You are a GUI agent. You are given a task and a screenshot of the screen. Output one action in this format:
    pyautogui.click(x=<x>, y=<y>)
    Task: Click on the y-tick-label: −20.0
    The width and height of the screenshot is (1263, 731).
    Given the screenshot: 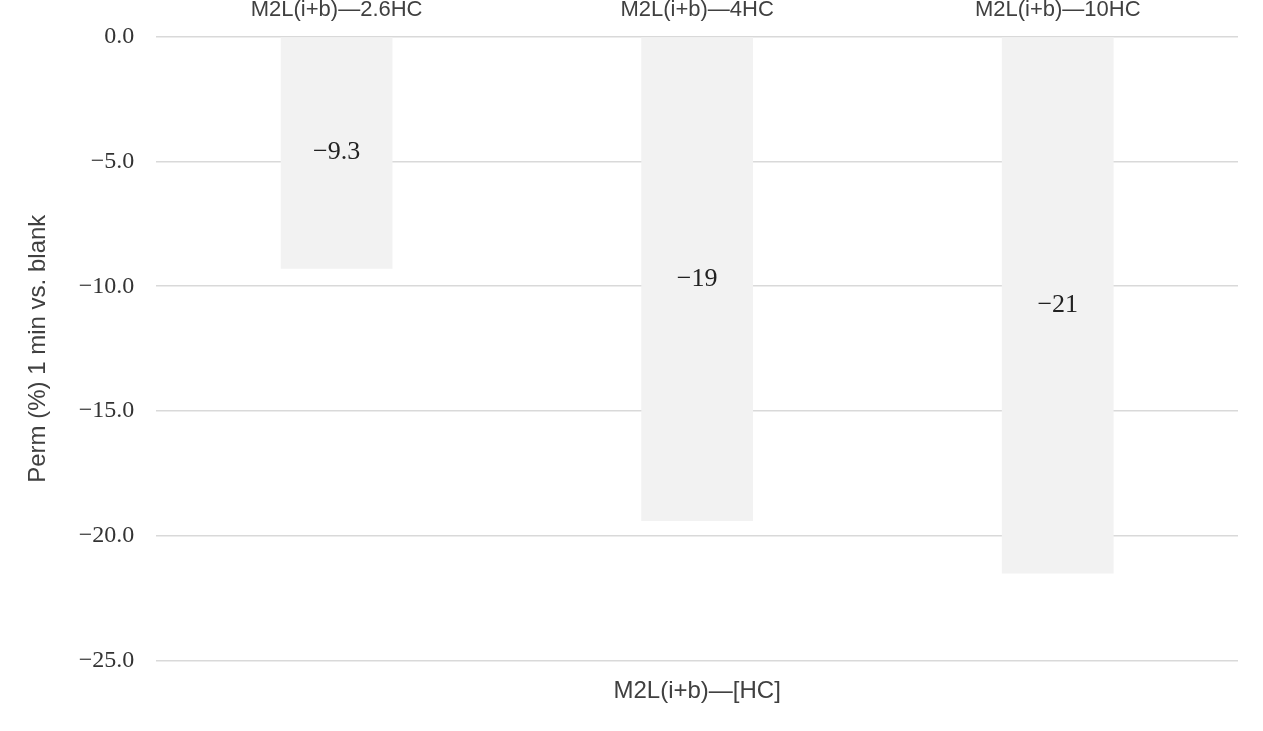 What is the action you would take?
    pyautogui.click(x=106, y=534)
    